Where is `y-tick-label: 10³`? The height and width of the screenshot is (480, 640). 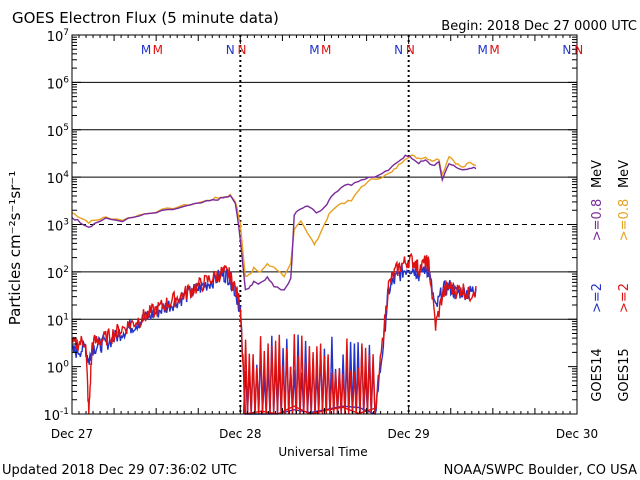
y-tick-label: 10³ is located at coordinates (58, 226).